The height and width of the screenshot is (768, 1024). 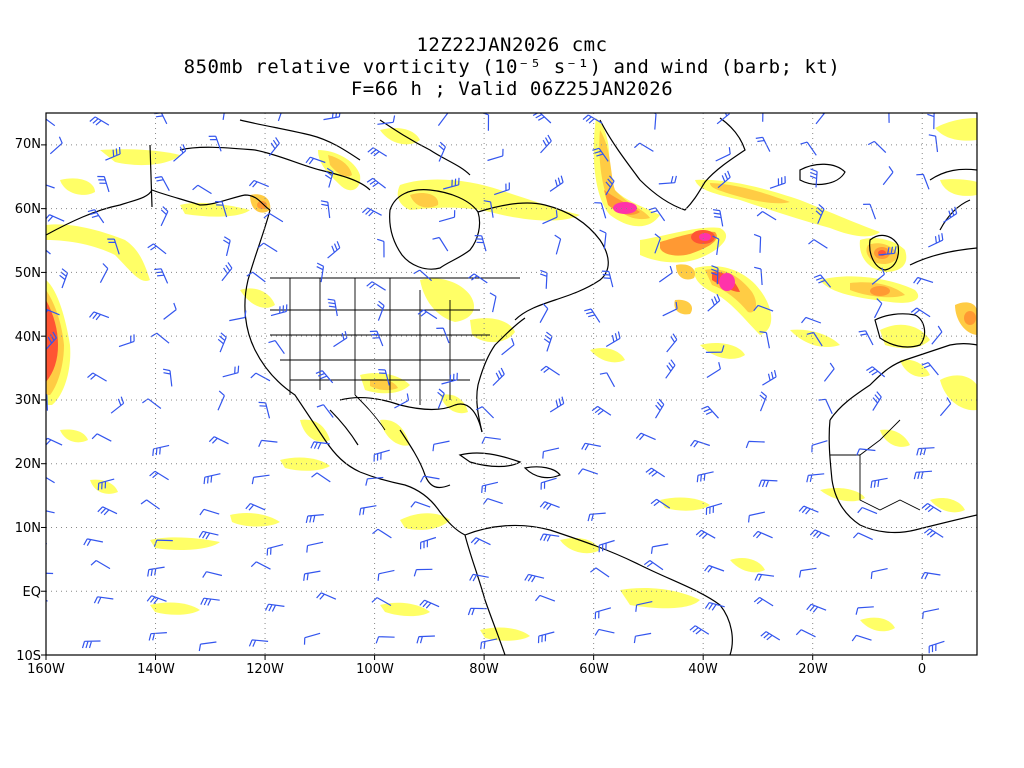 I want to click on lon-label: 160W, so click(x=46, y=669).